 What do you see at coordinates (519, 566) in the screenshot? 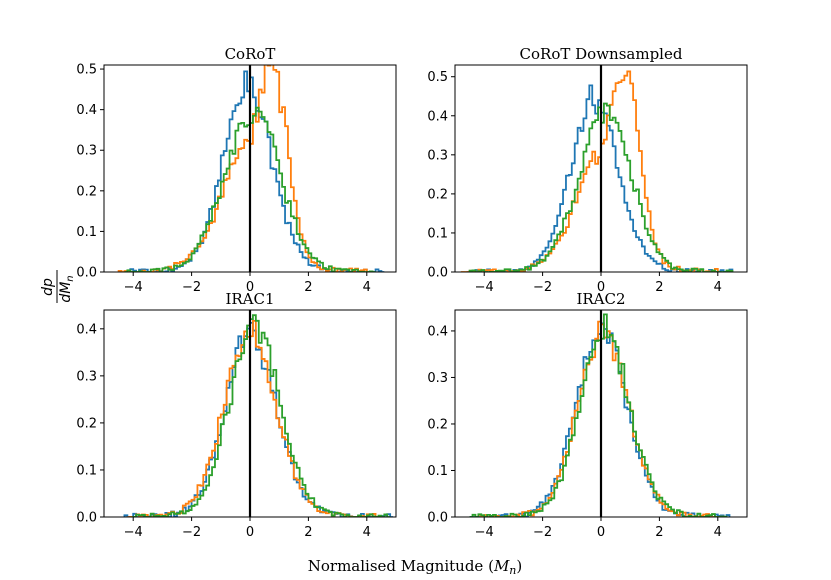
I see `x-axis-label-close: )` at bounding box center [519, 566].